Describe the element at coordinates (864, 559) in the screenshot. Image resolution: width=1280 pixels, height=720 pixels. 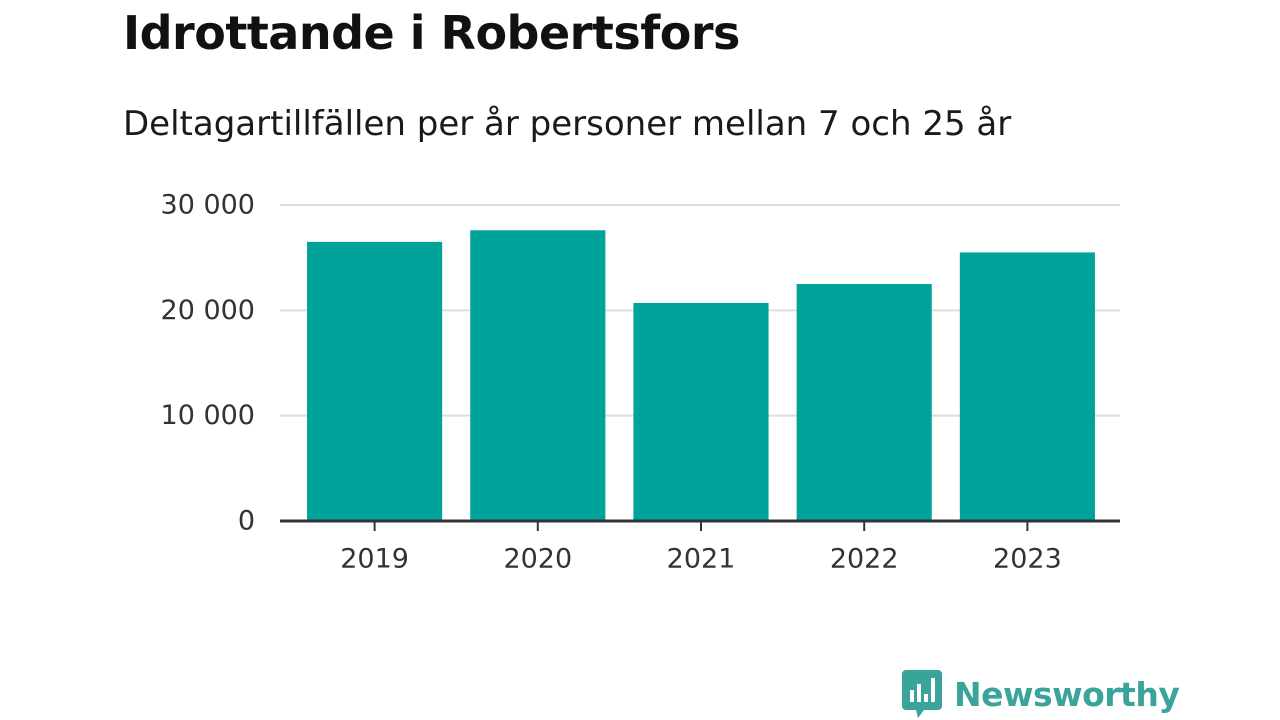
I see `x-tick-label: 2022` at that location.